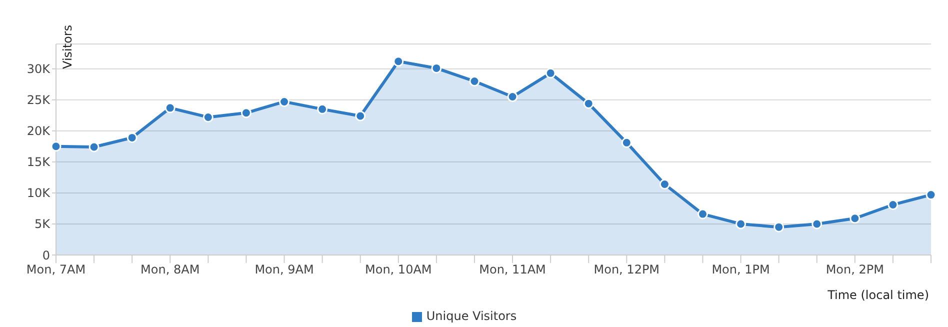 The image size is (948, 327). Describe the element at coordinates (284, 269) in the screenshot. I see `x-tick-label: Mon, 9AM` at that location.